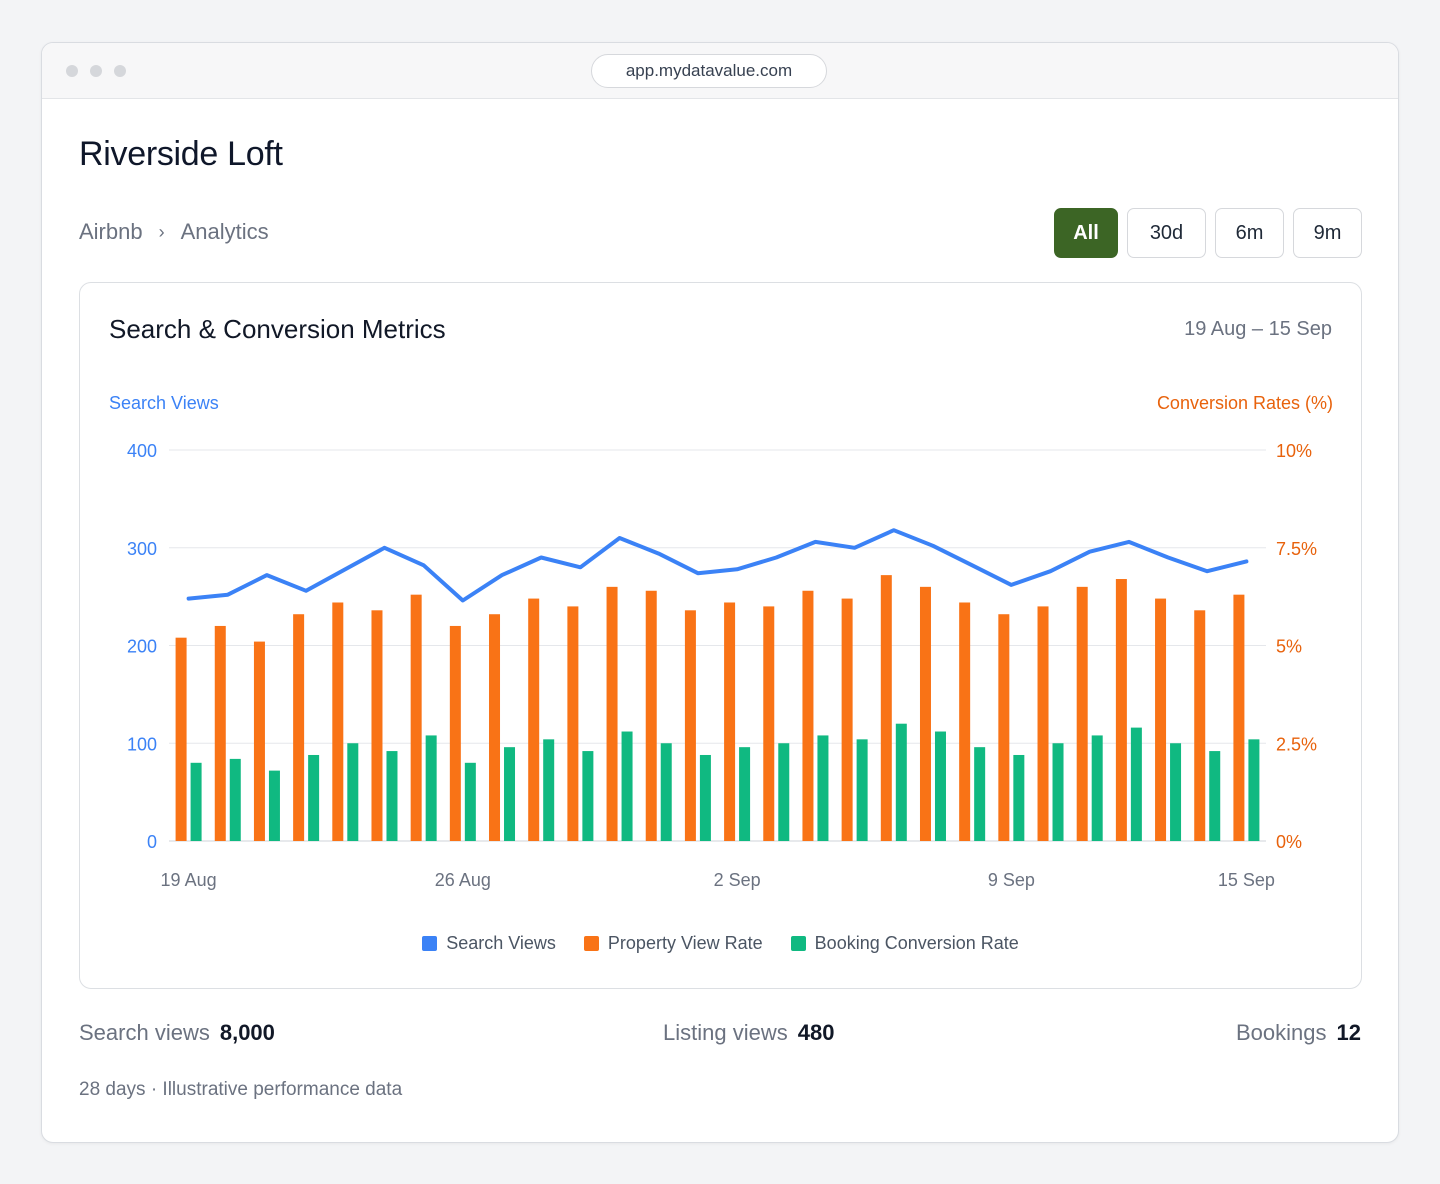 This screenshot has width=1440, height=1184. I want to click on legend-item-property-view-rate: Property View Rate, so click(673, 943).